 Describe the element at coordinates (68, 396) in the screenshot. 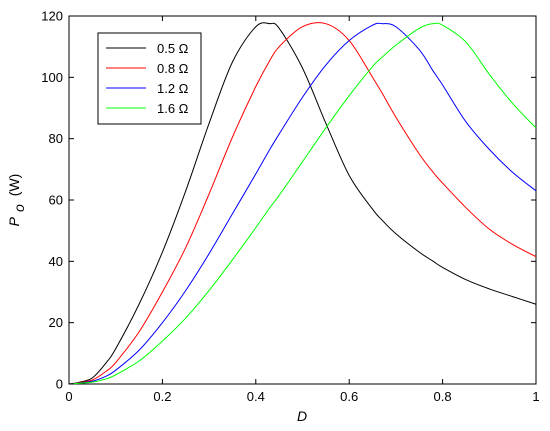

I see `x-tick-label: 0` at that location.